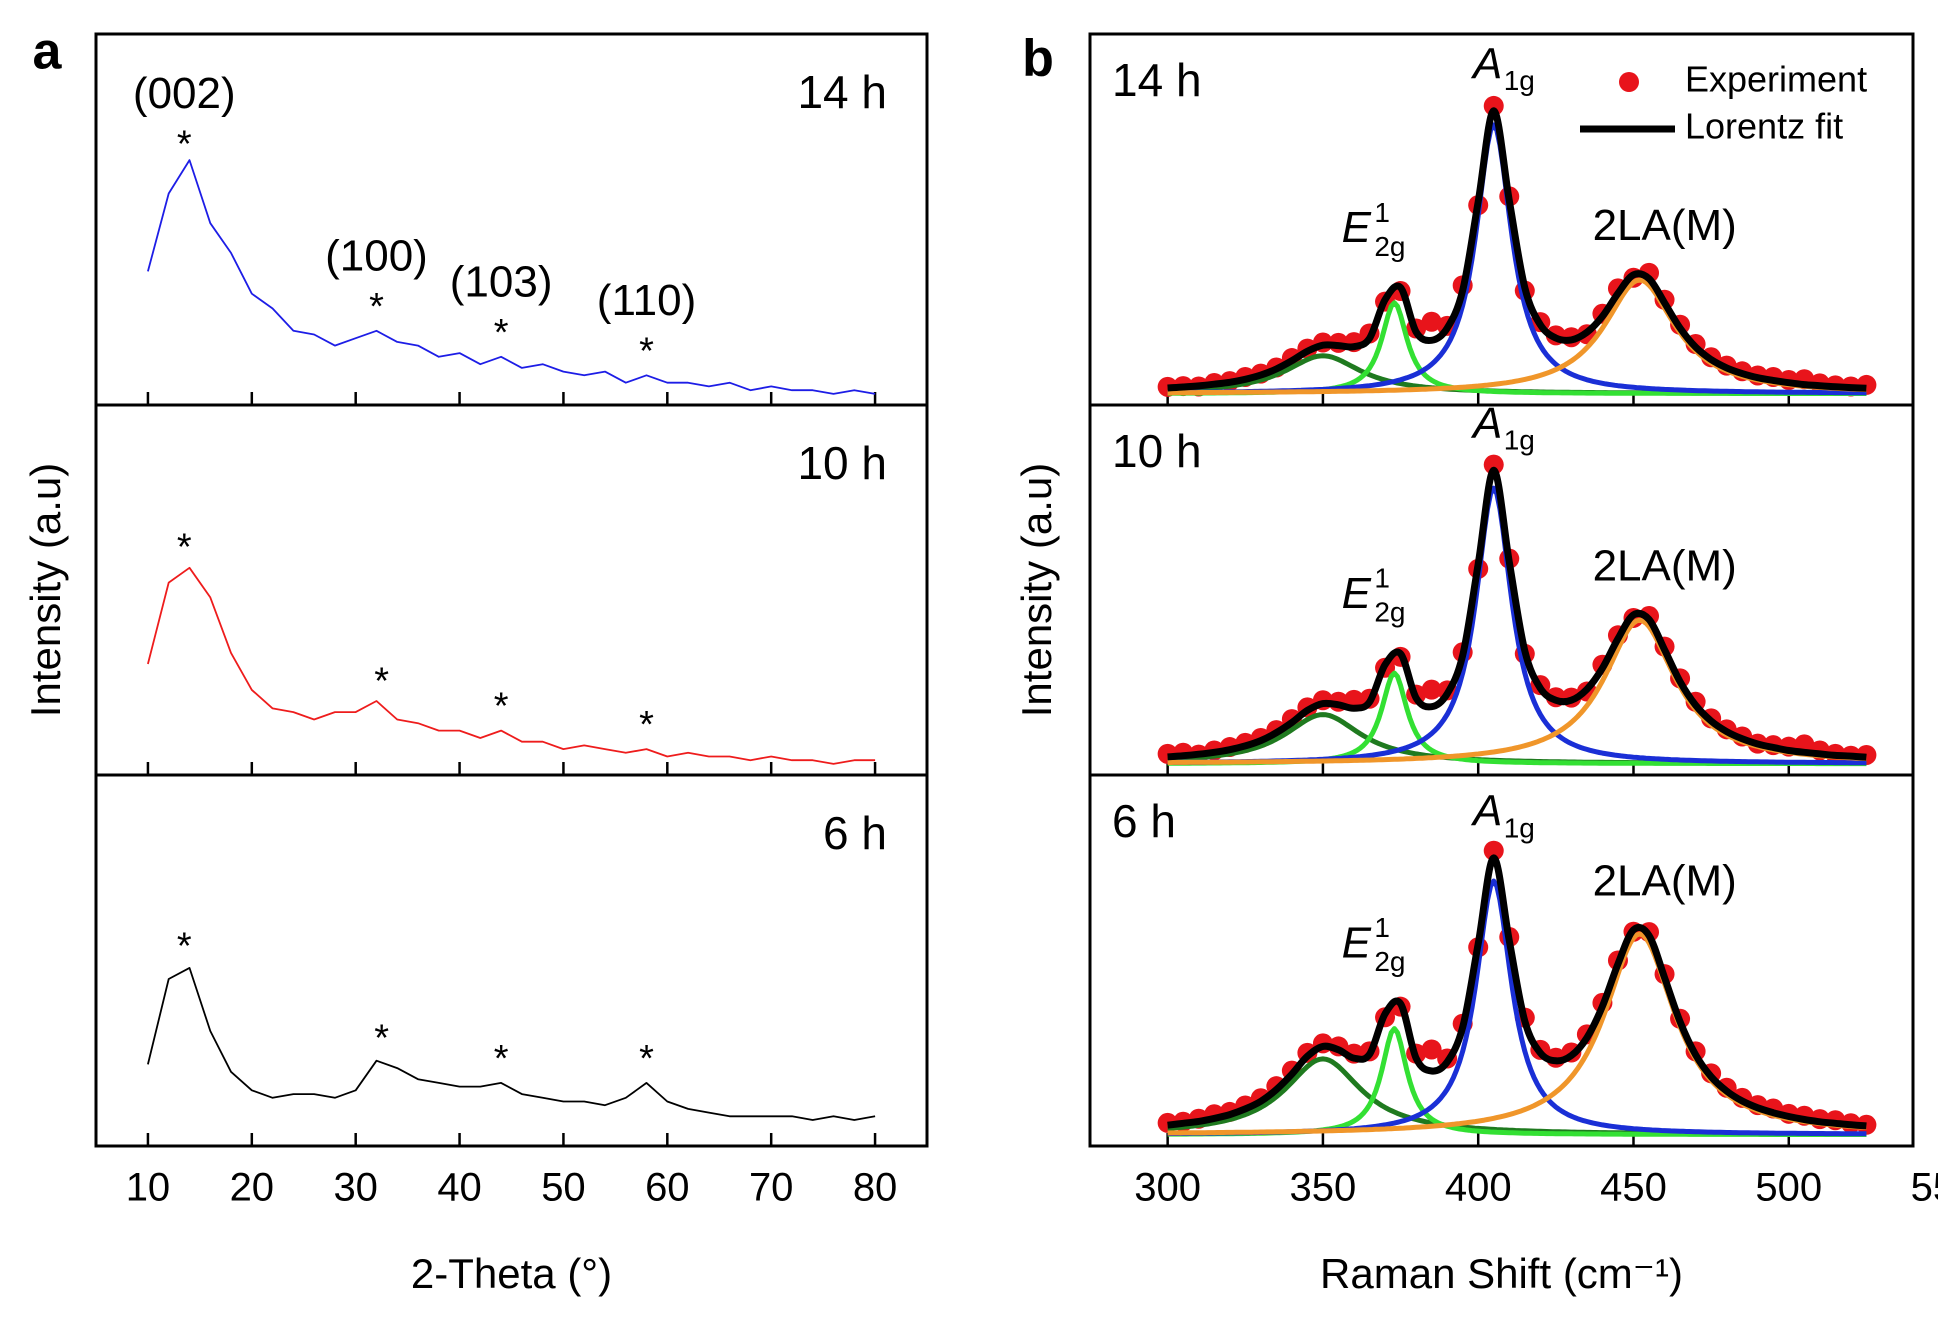 This screenshot has width=1938, height=1330. Describe the element at coordinates (1776, 79) in the screenshot. I see `legend-label: Experiment` at that location.